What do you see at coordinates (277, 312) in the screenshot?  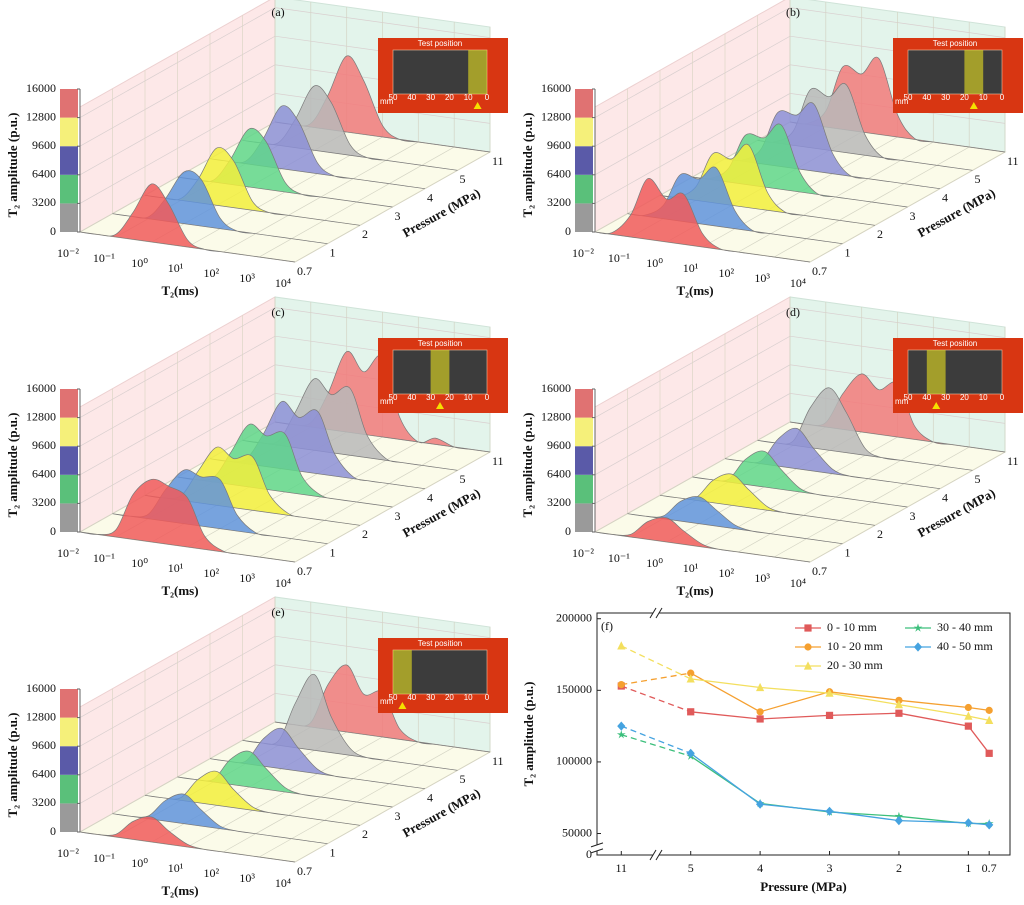 I see `panel-label: (c)` at bounding box center [277, 312].